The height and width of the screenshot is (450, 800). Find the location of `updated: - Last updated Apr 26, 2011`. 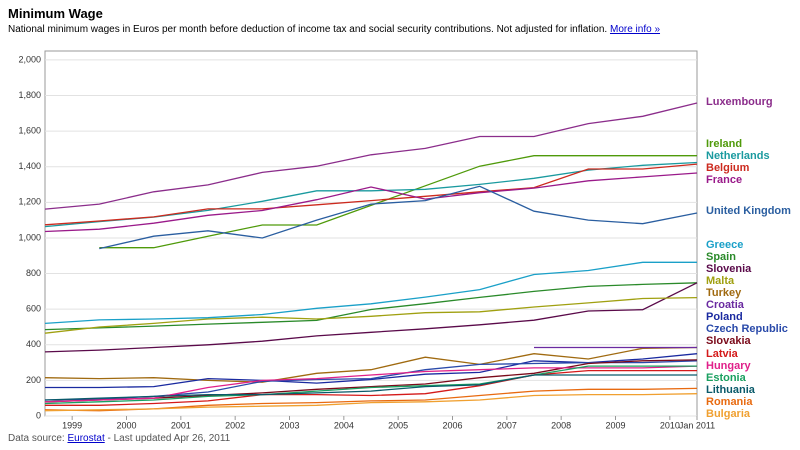

updated: - Last updated Apr 26, 2011 is located at coordinates (169, 438).